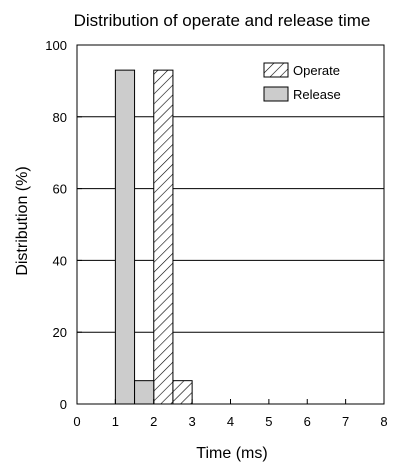  What do you see at coordinates (182, 392) in the screenshot?
I see `bar-operate-2.5` at bounding box center [182, 392].